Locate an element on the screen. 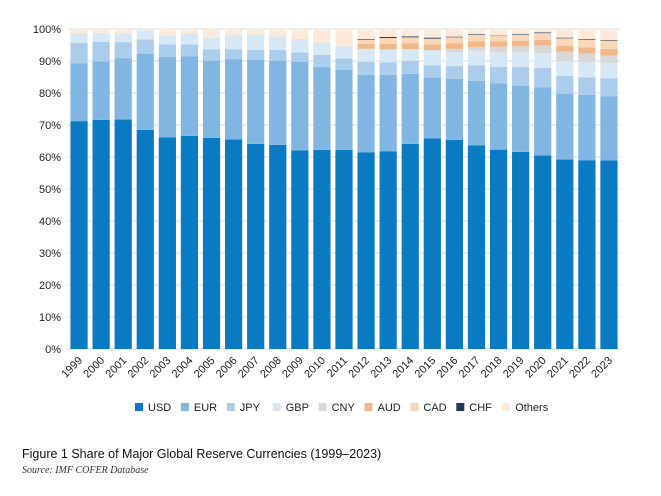 Image resolution: width=661 pixels, height=496 pixels. bar-segment-others-2009 is located at coordinates (300, 34).